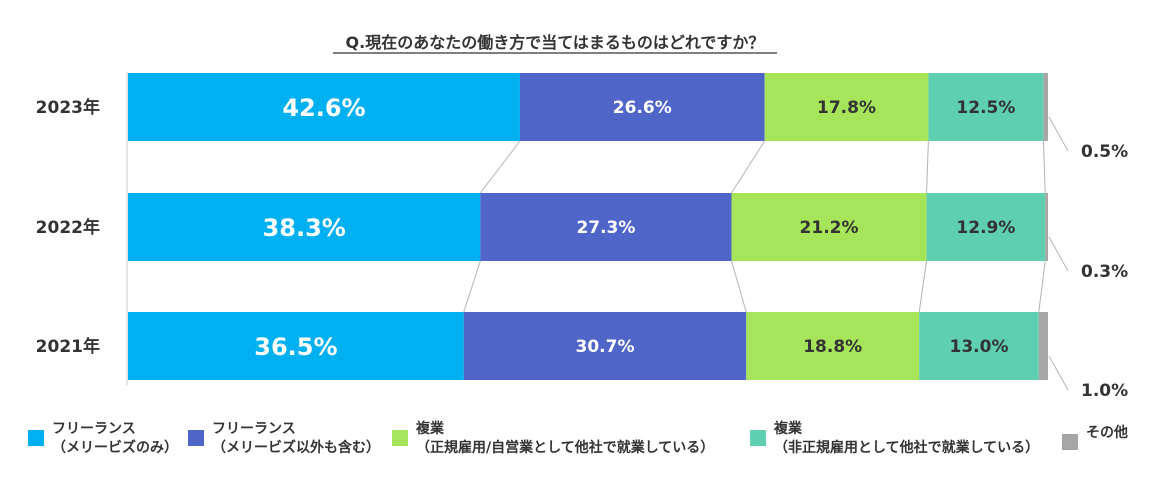  I want to click on legend-line-1: その他, so click(1107, 433).